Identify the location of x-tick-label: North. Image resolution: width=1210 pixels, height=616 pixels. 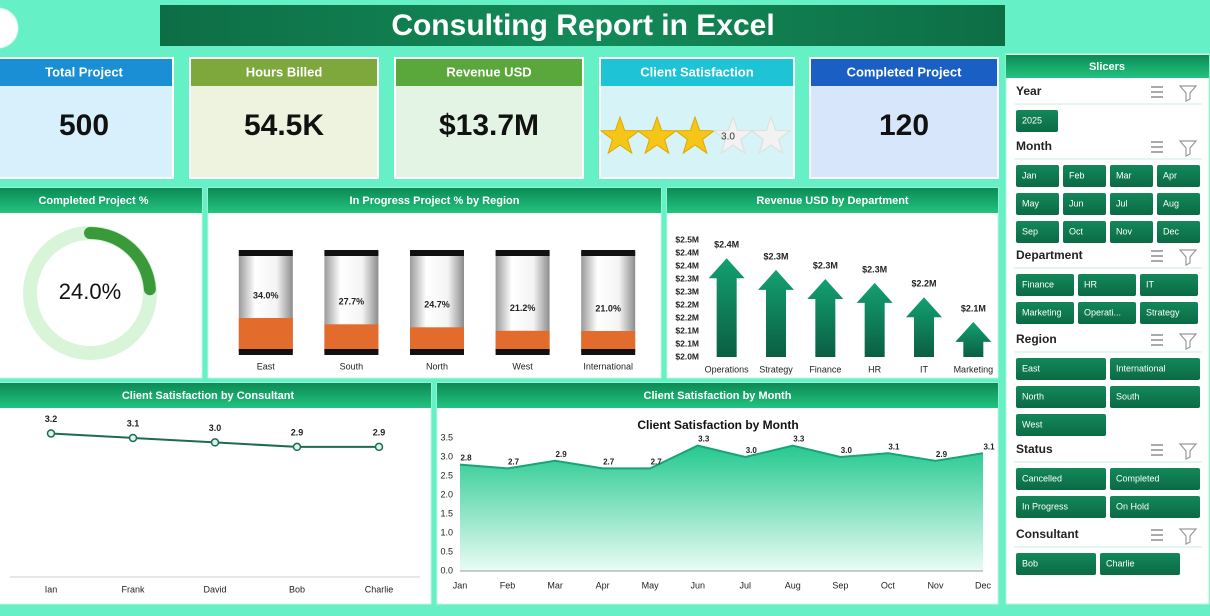
(437, 366).